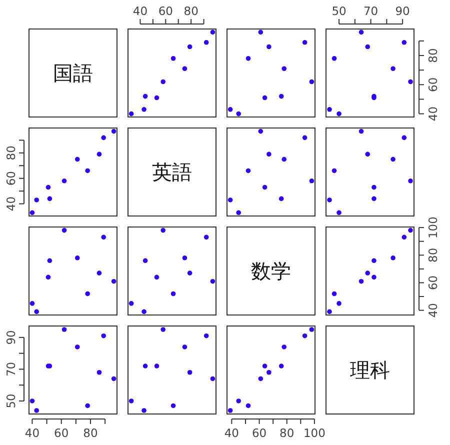 The image size is (450, 445). I want to click on x-tick-label: 90, so click(402, 11).